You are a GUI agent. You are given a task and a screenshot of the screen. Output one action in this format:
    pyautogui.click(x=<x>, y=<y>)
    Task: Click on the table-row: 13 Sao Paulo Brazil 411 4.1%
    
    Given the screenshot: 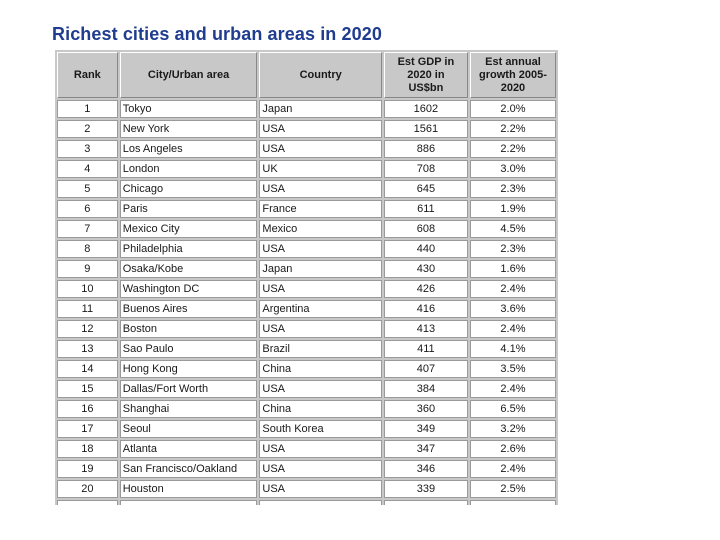 What is the action you would take?
    pyautogui.click(x=306, y=349)
    